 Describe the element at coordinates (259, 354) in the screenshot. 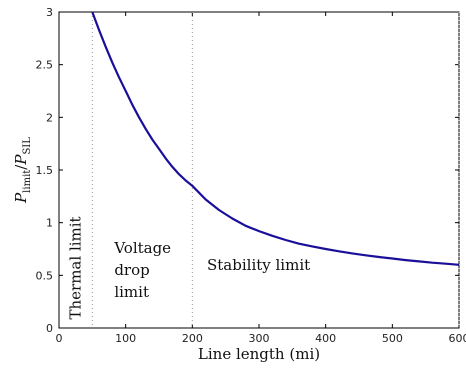

I see `x-axis-label: Line length (mi)` at that location.